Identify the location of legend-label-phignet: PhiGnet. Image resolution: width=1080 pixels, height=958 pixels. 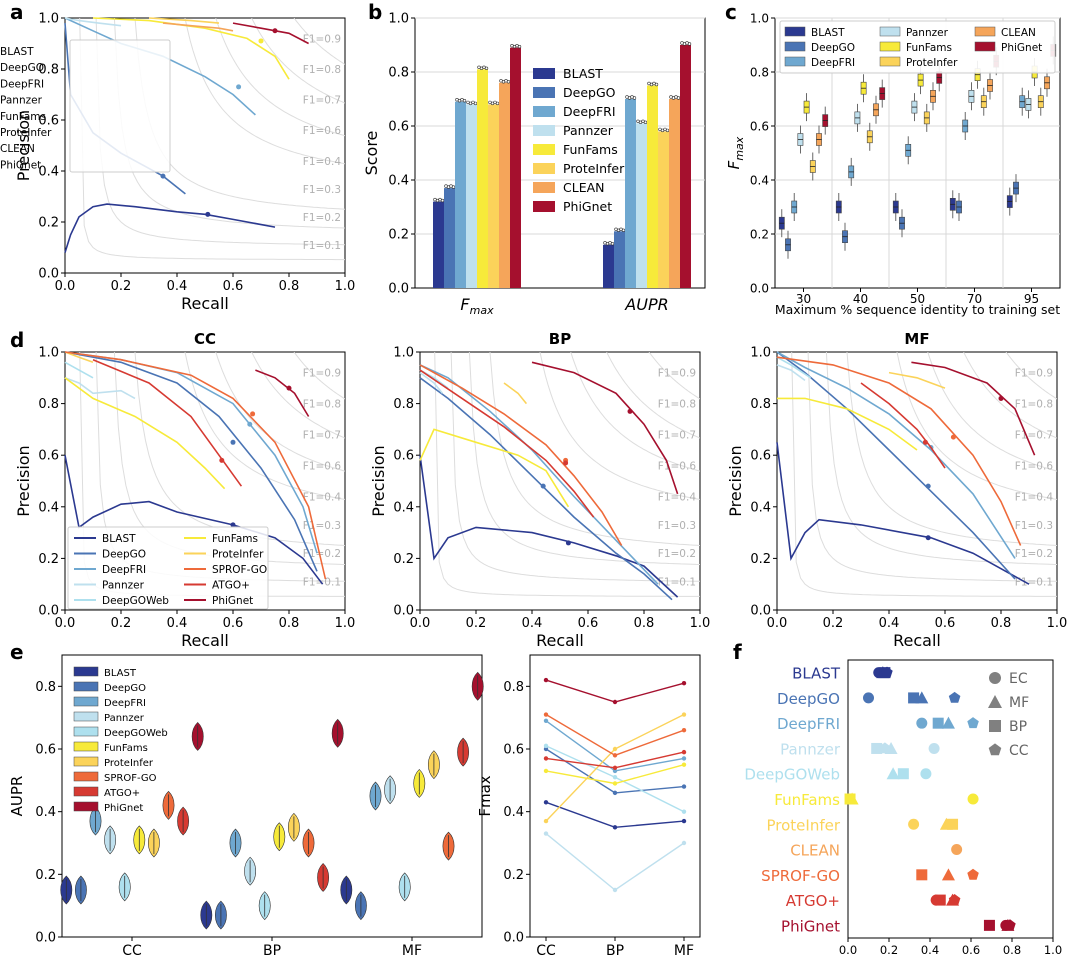
(232, 601).